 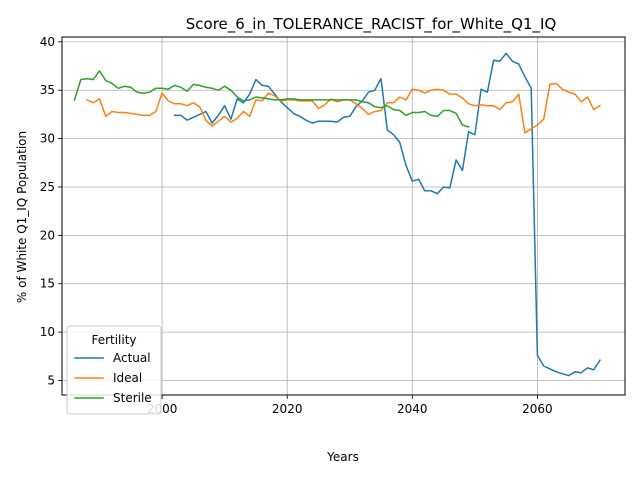 I want to click on y-tick-label: 35, so click(x=47, y=90).